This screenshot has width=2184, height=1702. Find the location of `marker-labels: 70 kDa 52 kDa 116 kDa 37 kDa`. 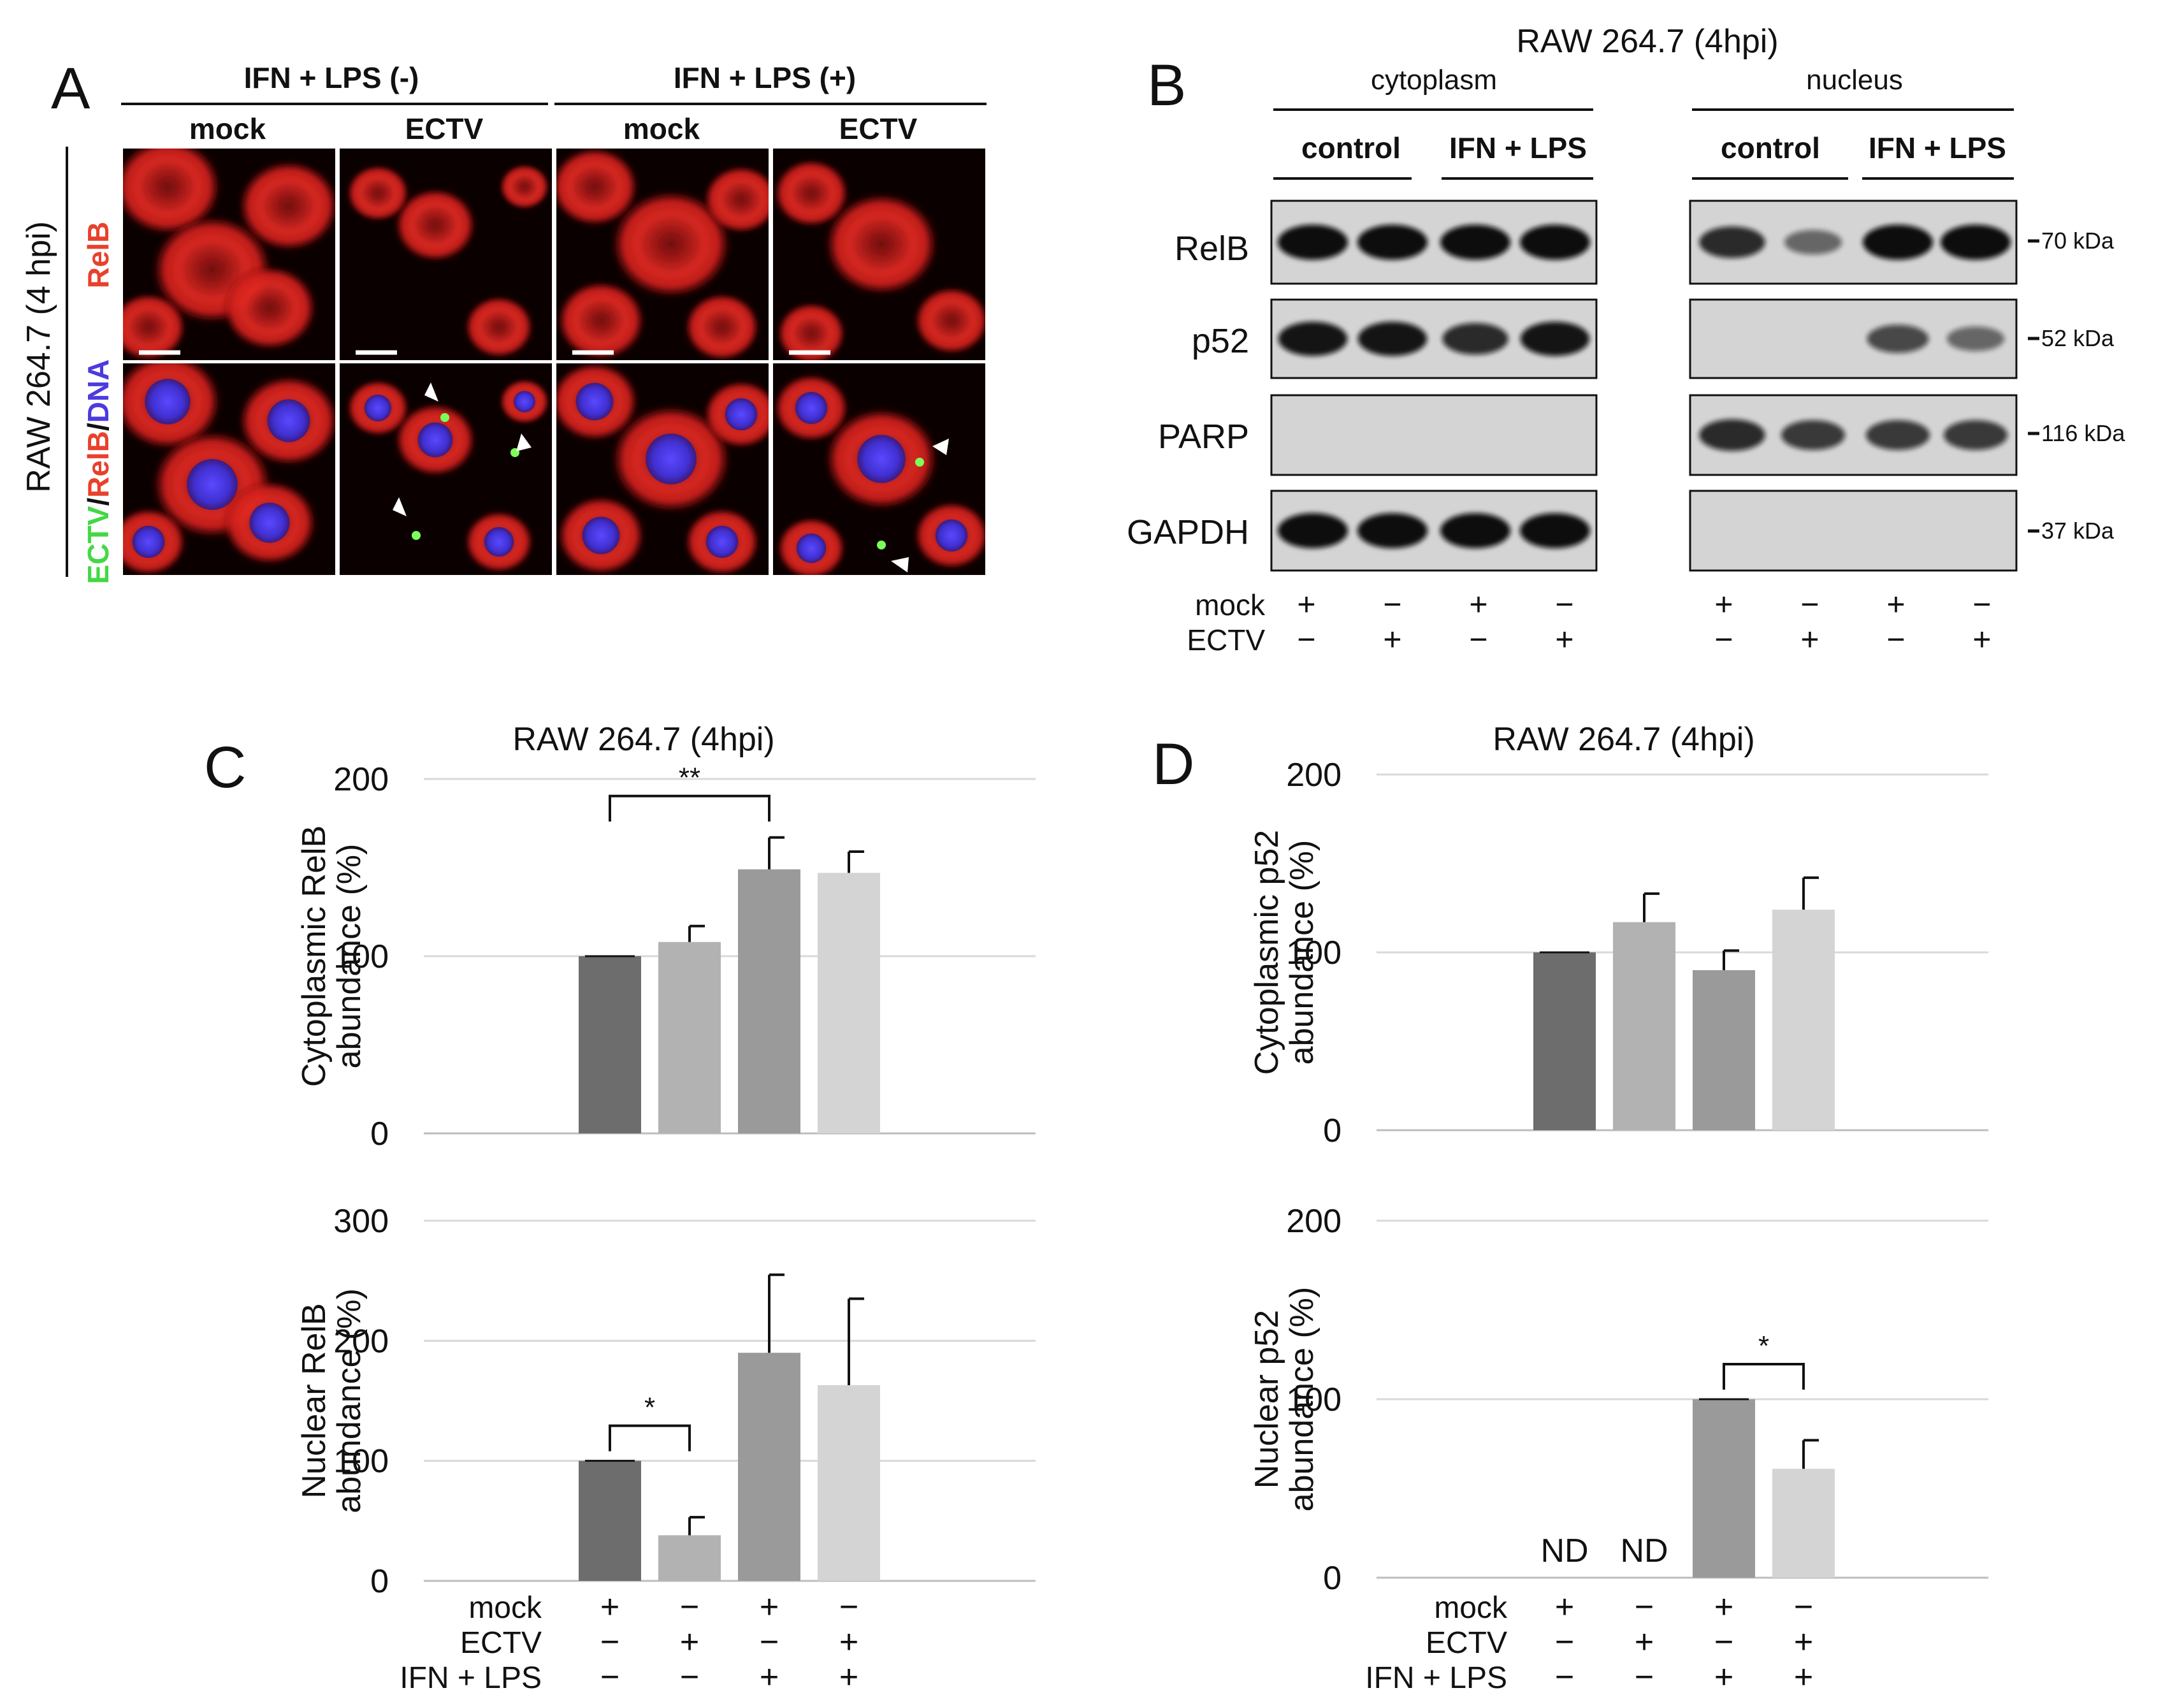

marker-labels: 70 kDa 52 kDa 116 kDa 37 kDa is located at coordinates (2076, 386).